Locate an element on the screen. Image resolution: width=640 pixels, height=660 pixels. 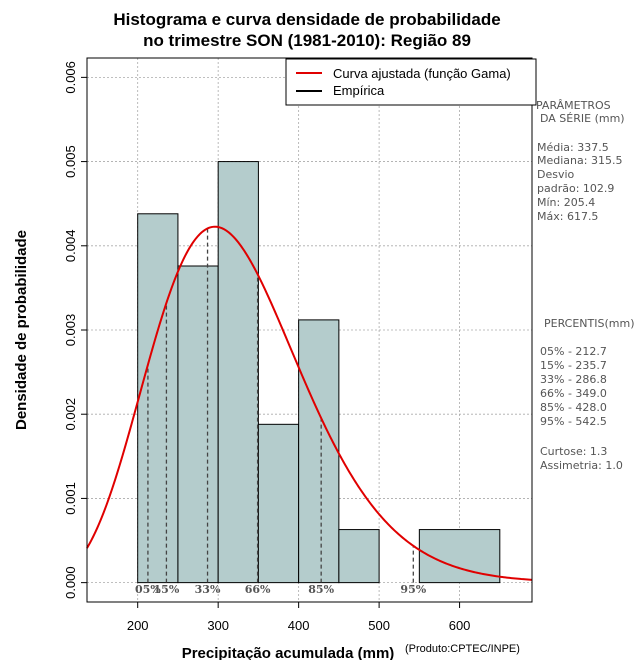
params-title-2: DA SÉRIE (mm) is located at coordinates (582, 118).